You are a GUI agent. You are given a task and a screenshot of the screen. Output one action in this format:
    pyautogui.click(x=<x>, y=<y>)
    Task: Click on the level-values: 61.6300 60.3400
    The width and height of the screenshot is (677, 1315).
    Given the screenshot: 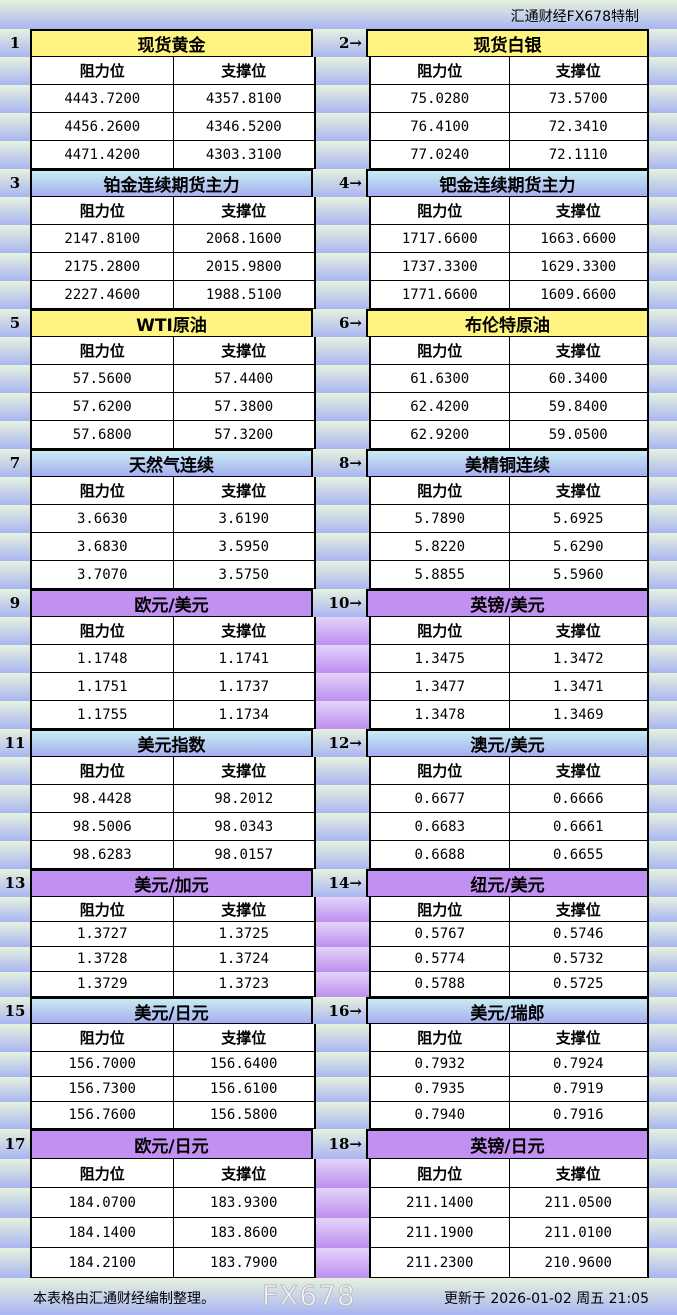 What is the action you would take?
    pyautogui.click(x=509, y=379)
    